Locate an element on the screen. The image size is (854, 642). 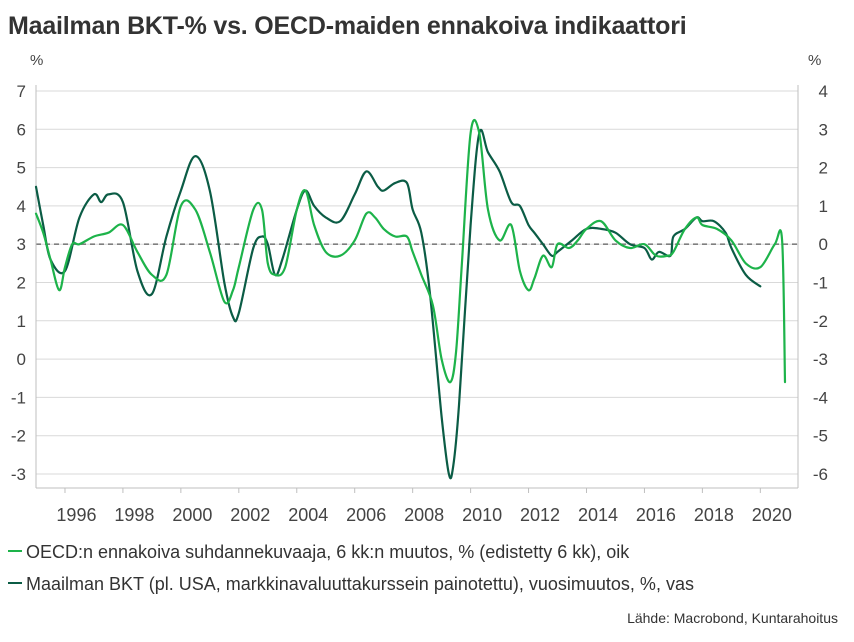
left-tick-label: -1 is located at coordinates (18, 397).